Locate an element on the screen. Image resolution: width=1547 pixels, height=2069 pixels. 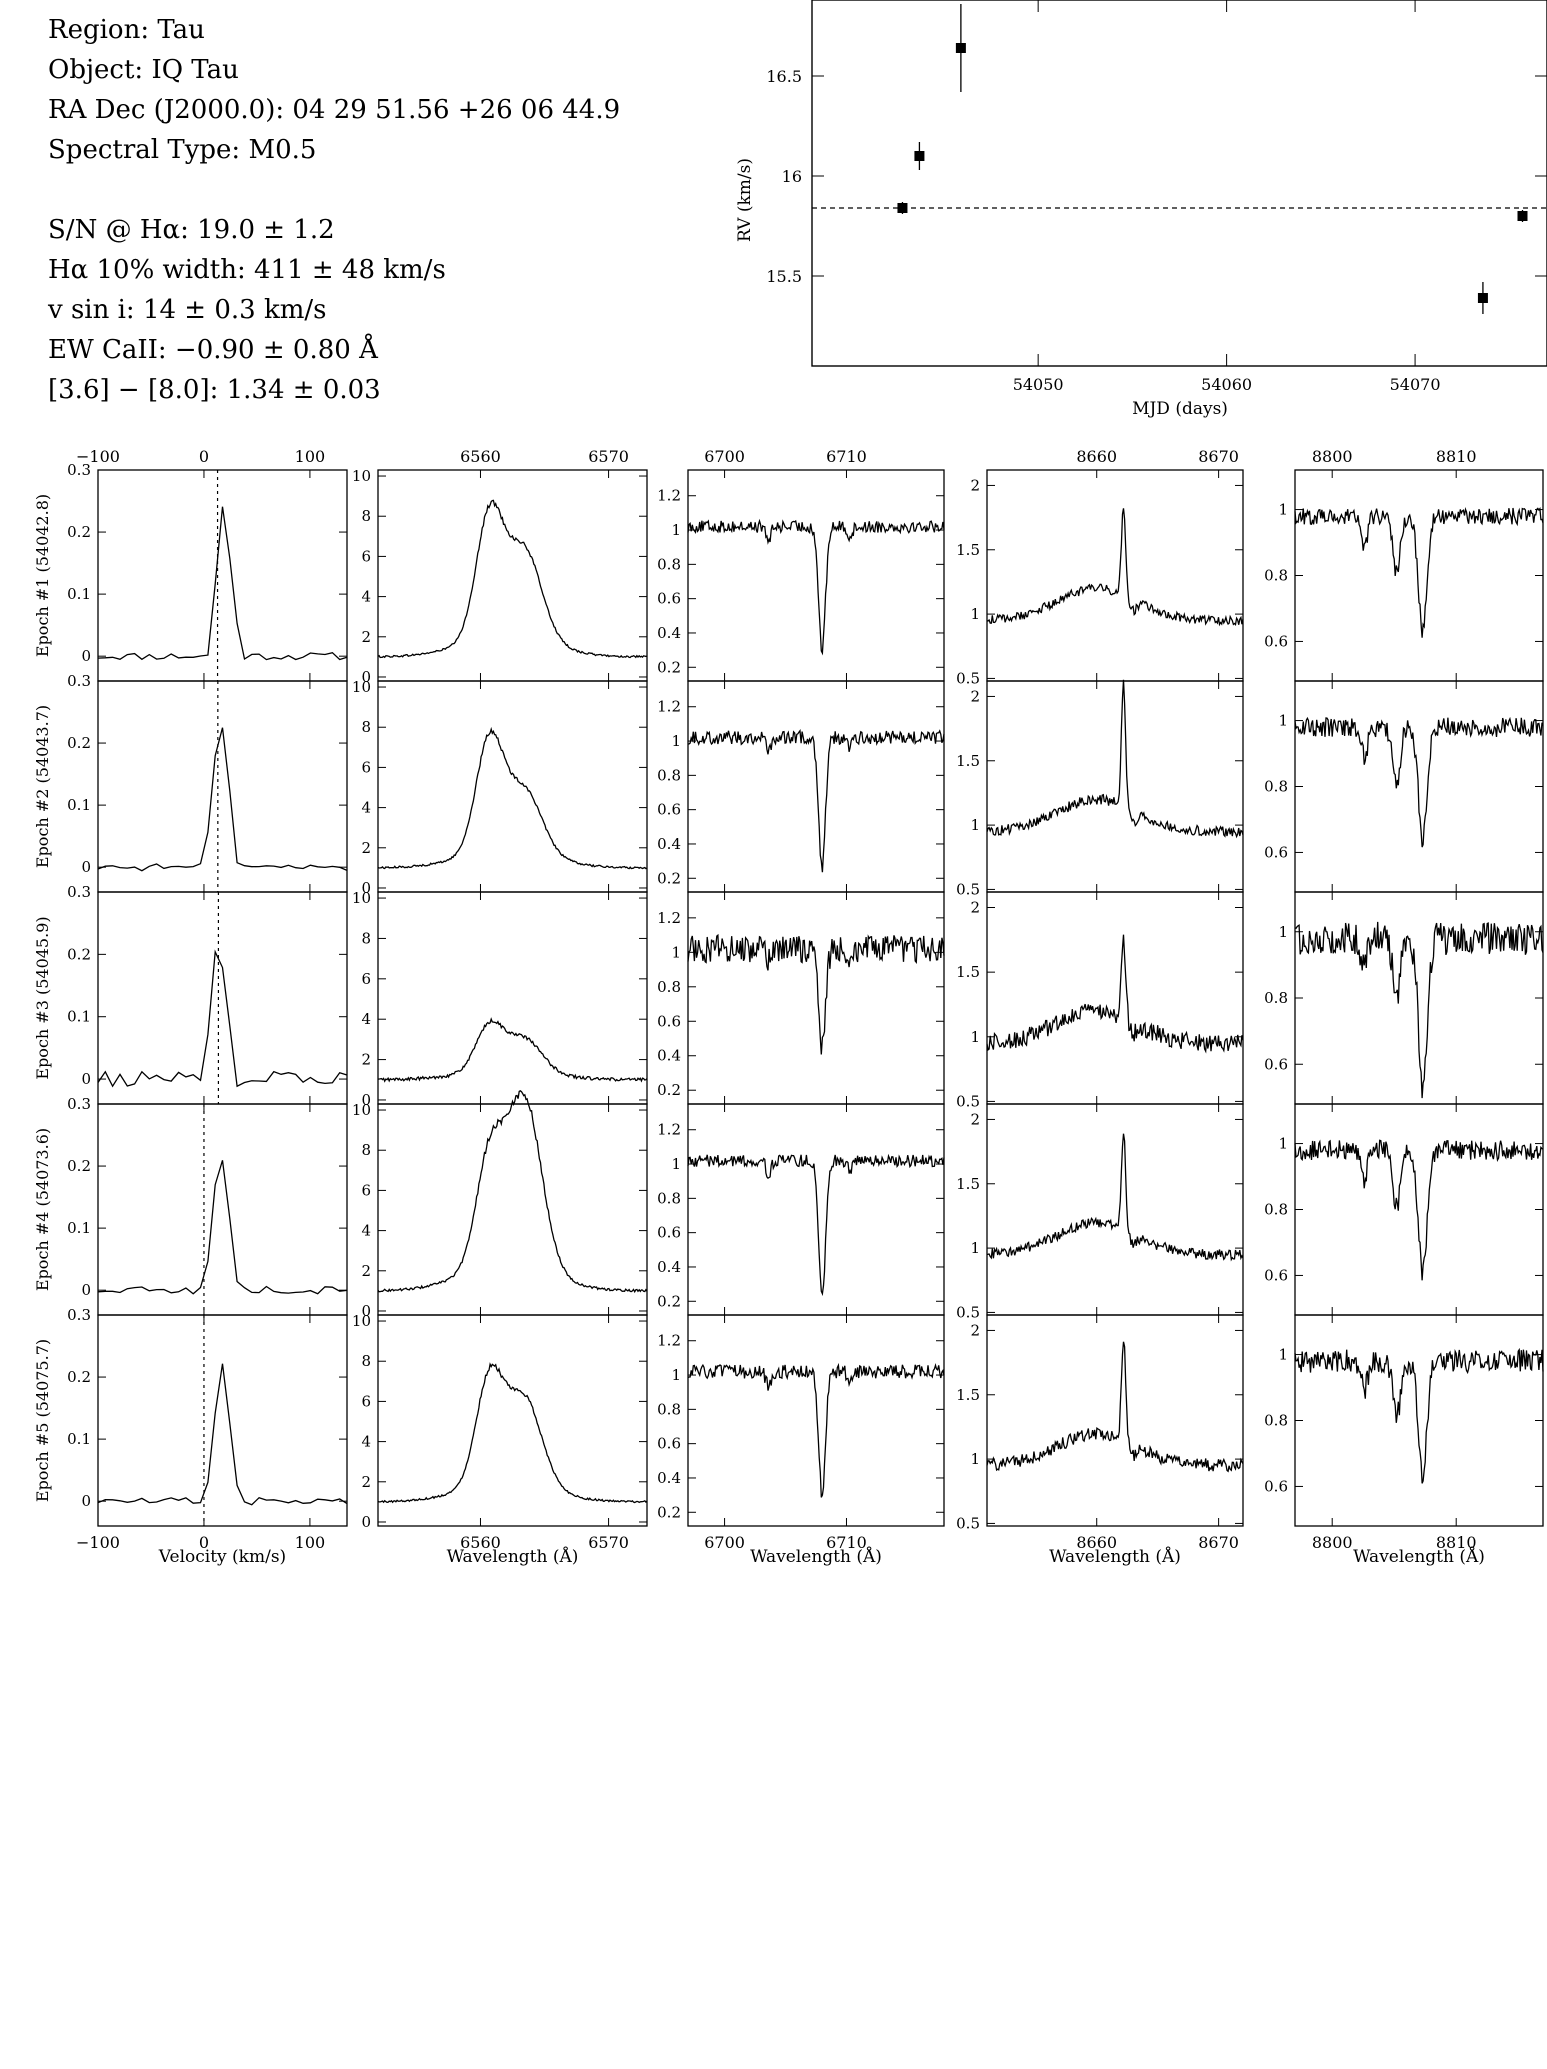
spectrum-y-tick-label: 1.2 is located at coordinates (669, 918).